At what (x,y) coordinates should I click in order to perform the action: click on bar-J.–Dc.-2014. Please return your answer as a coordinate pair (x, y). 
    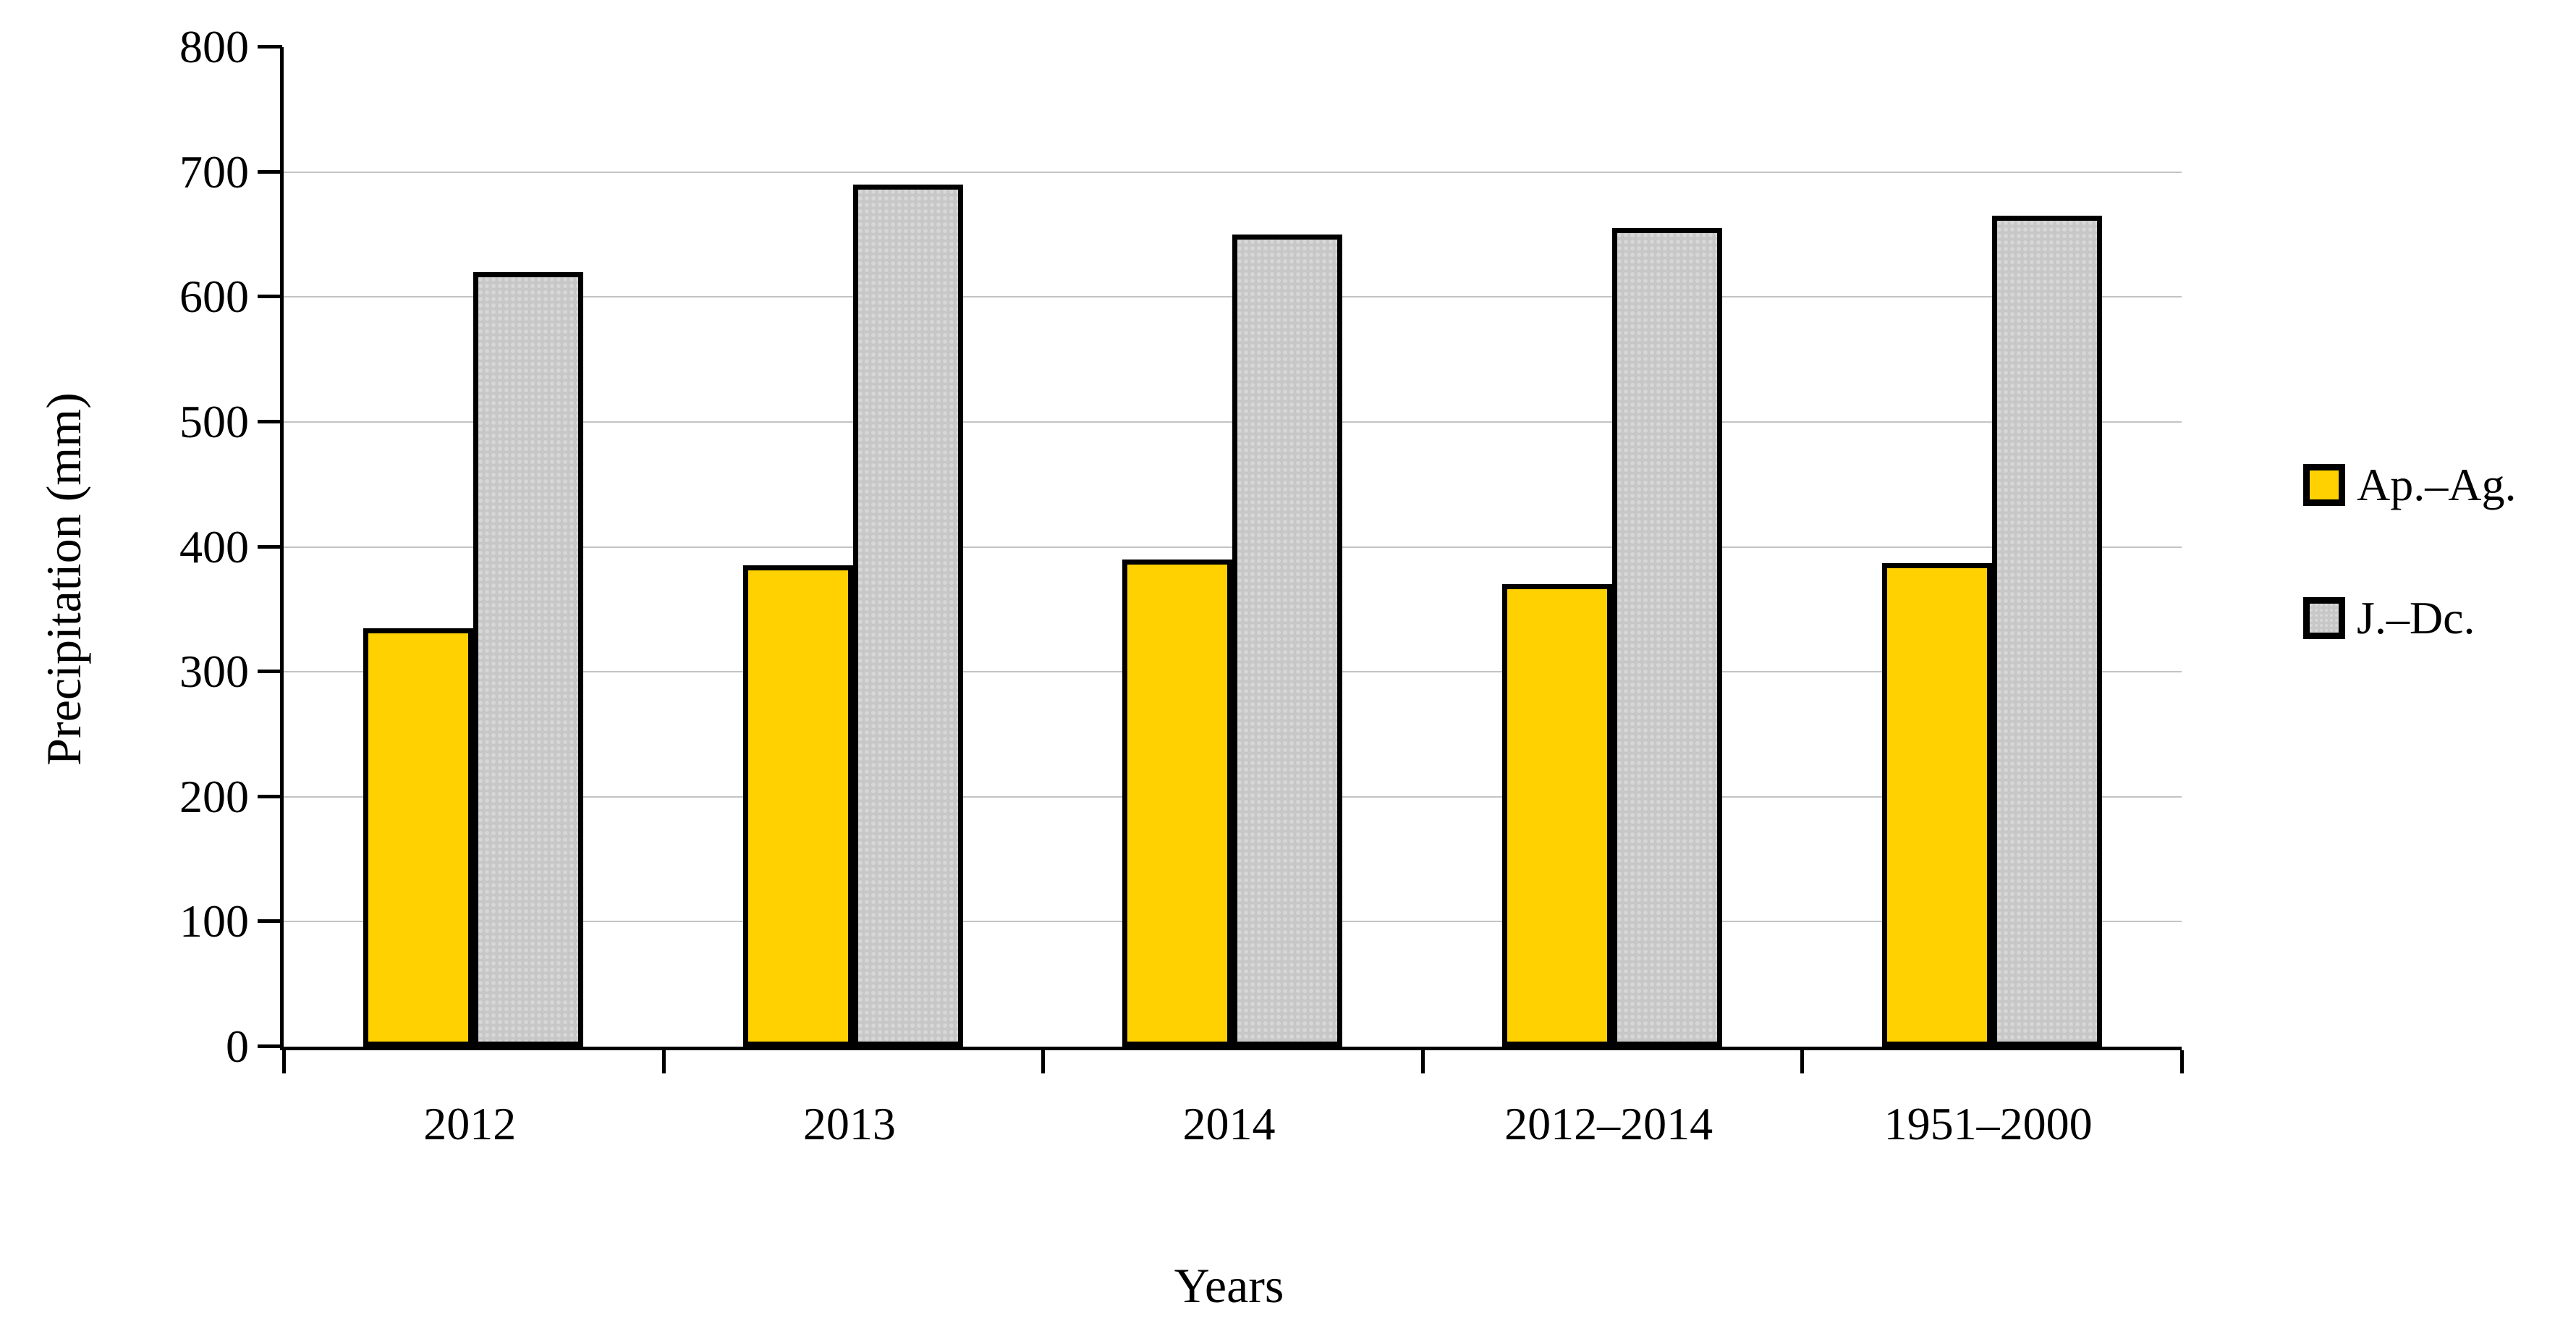
    Looking at the image, I should click on (1287, 640).